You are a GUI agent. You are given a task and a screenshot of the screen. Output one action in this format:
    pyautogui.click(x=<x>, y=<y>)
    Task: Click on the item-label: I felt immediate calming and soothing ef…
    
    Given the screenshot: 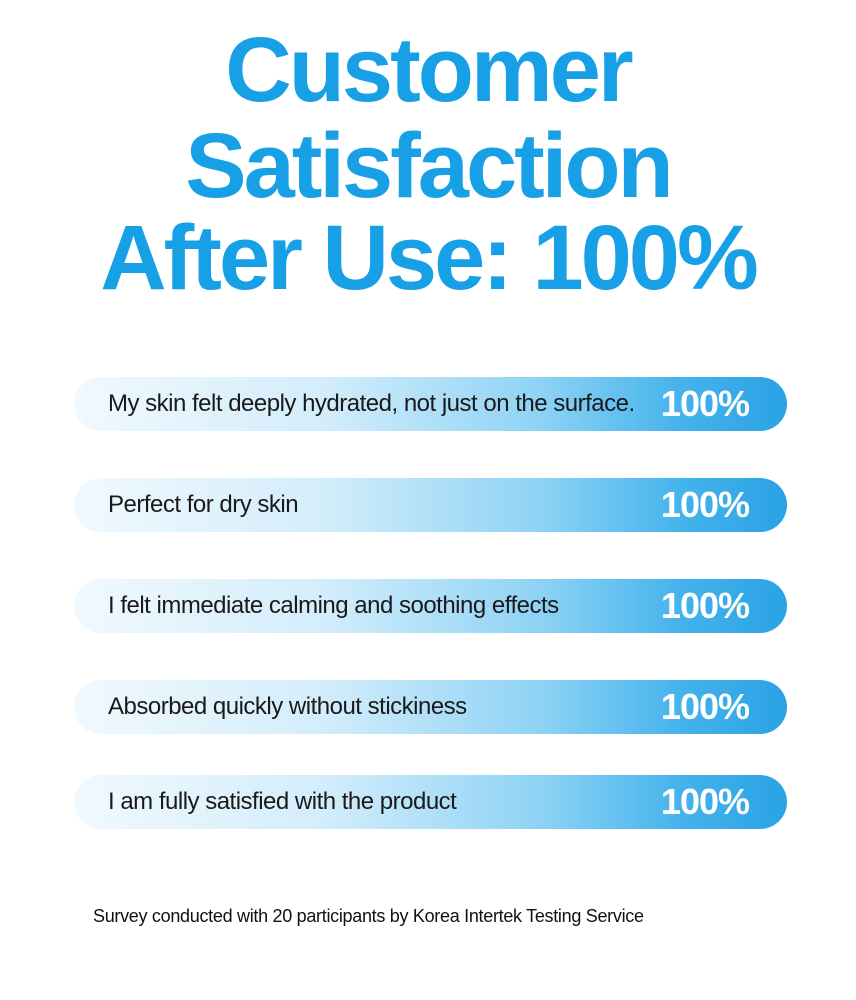 What is the action you would take?
    pyautogui.click(x=333, y=605)
    